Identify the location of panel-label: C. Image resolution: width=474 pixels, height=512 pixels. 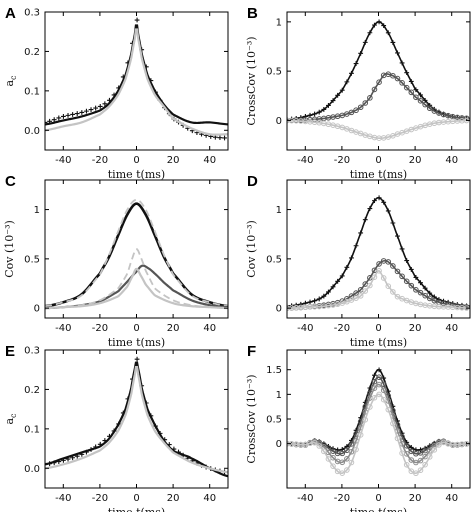
(10, 181).